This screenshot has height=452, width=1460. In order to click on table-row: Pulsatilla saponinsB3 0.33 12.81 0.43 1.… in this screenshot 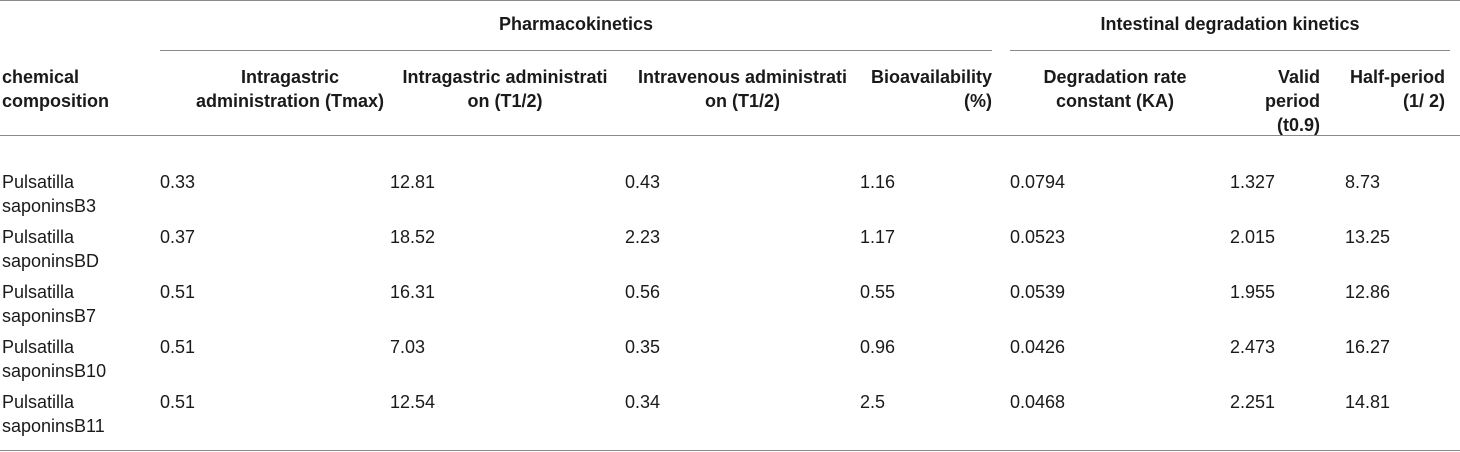, I will do `click(730, 201)`.